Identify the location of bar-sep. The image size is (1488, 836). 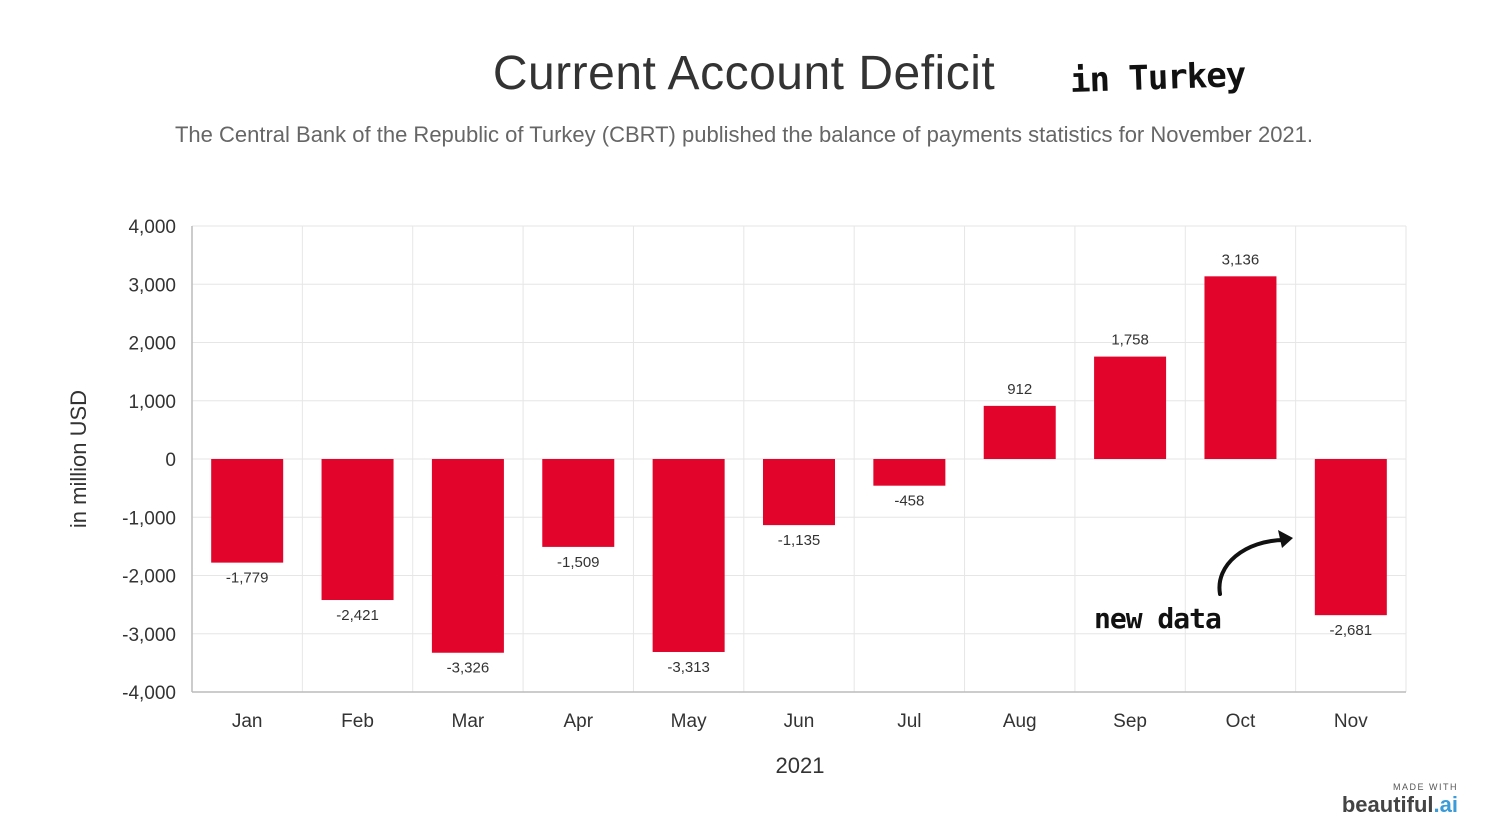
(1130, 407).